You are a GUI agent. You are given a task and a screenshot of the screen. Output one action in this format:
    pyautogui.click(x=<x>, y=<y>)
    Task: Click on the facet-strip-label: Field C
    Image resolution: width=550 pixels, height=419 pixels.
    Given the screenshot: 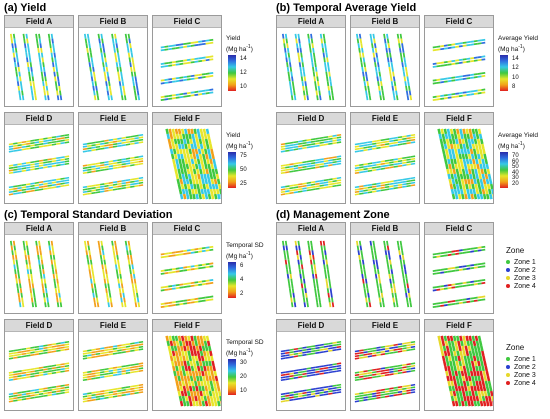 What is the action you would take?
    pyautogui.click(x=459, y=22)
    